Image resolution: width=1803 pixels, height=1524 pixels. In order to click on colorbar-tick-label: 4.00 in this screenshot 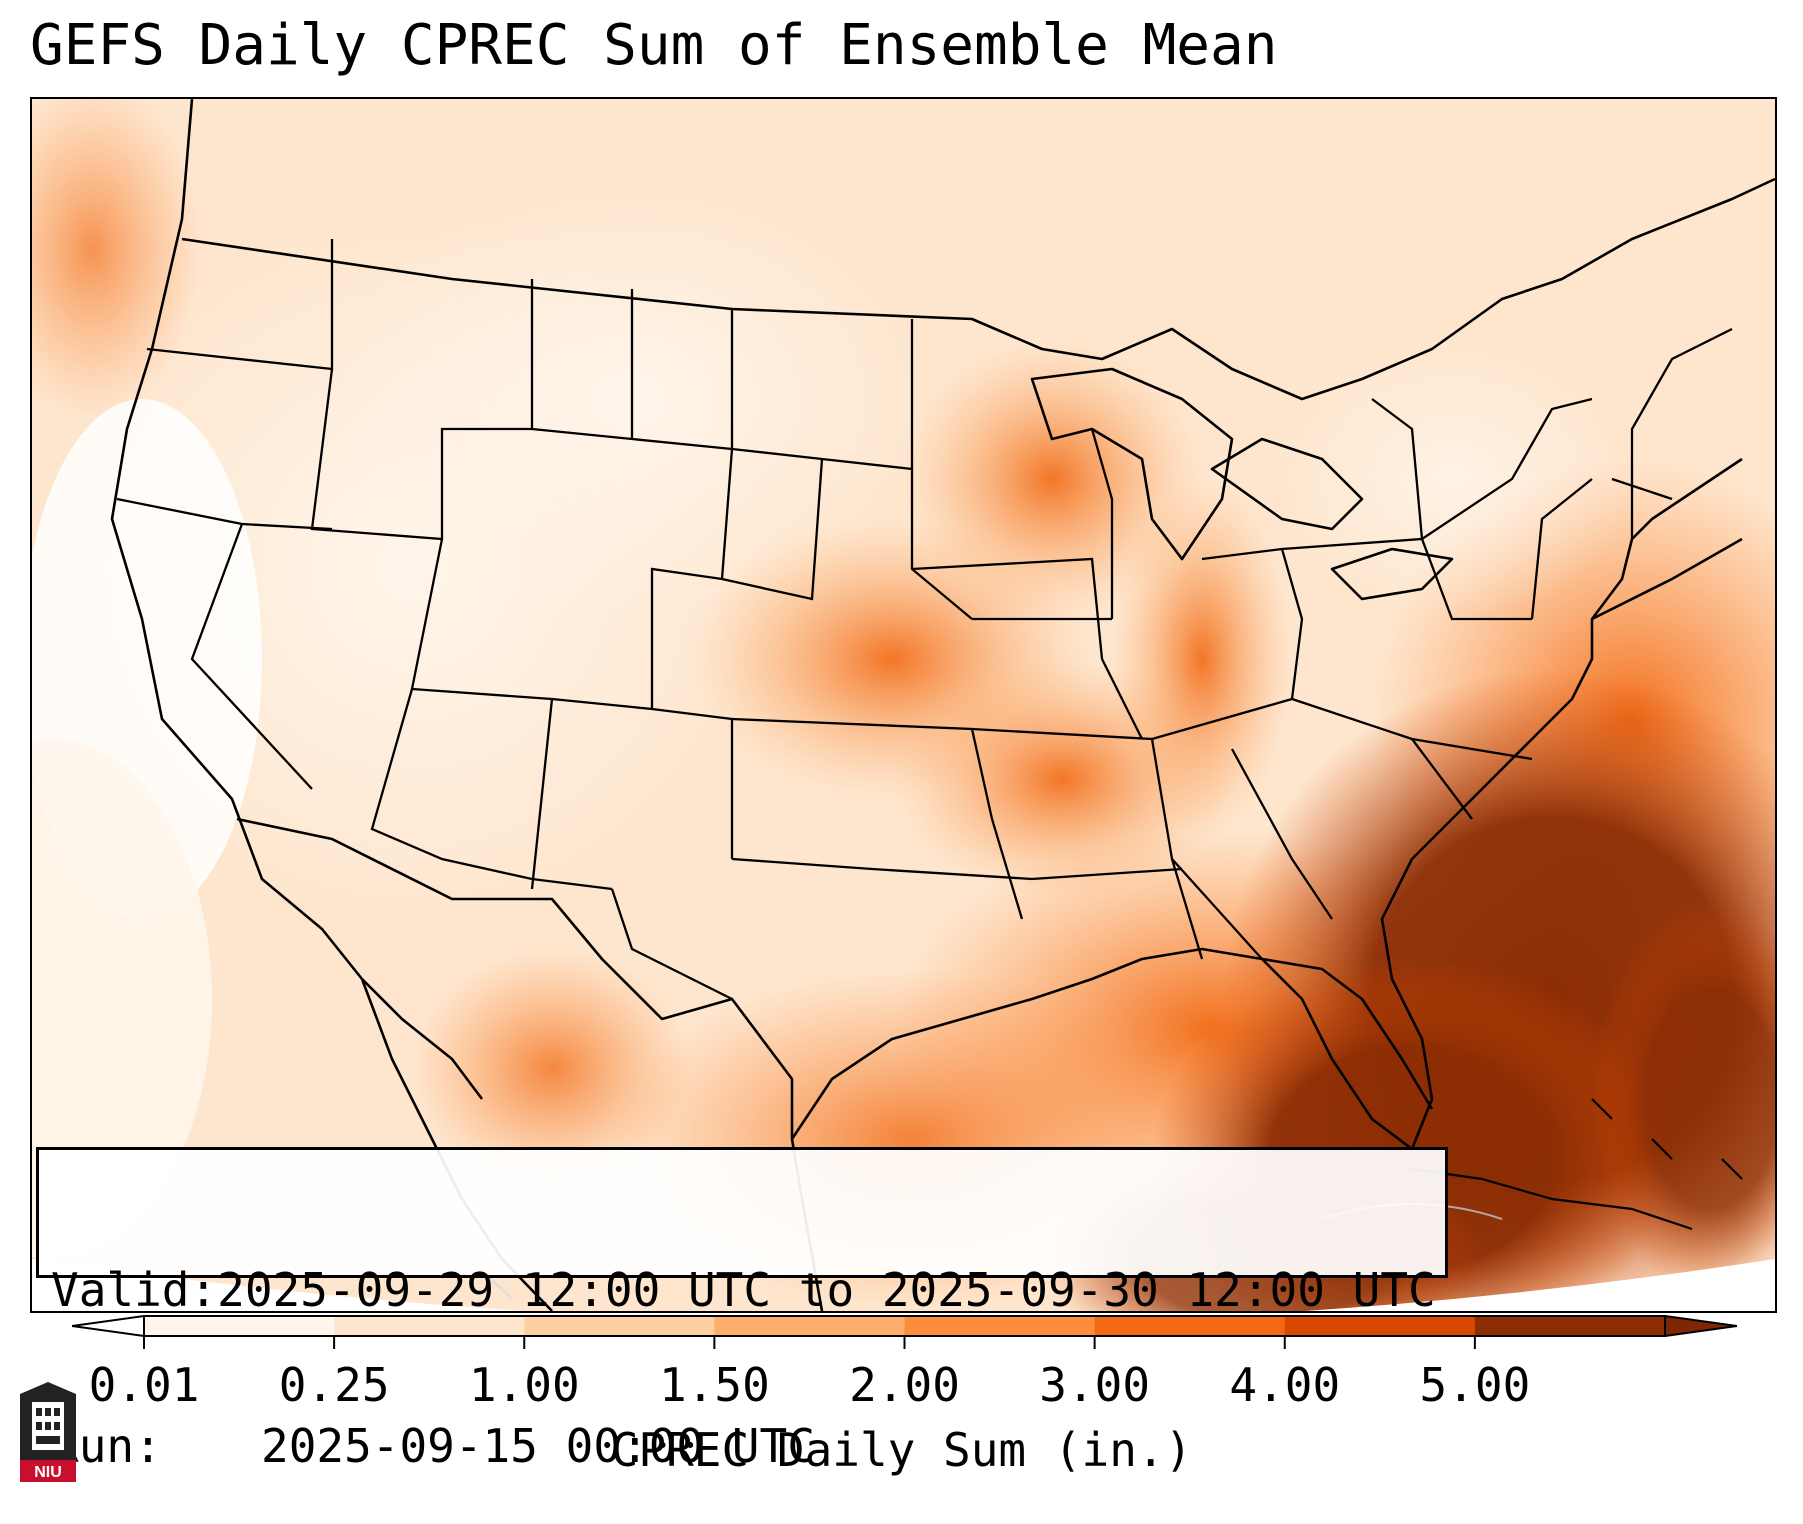, I will do `click(1285, 1385)`.